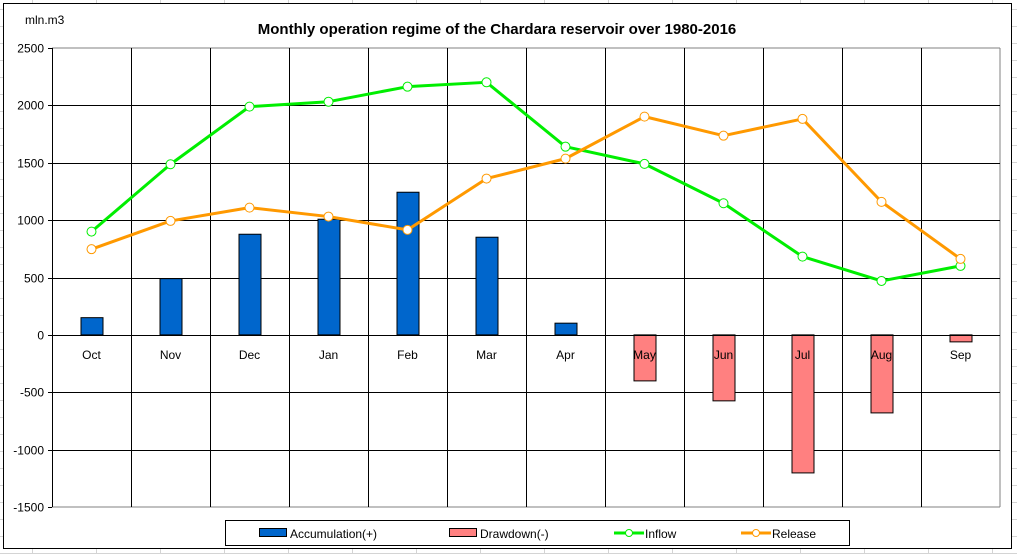 This screenshot has height=554, width=1017. What do you see at coordinates (565, 355) in the screenshot?
I see `x-tick-label: Apr` at bounding box center [565, 355].